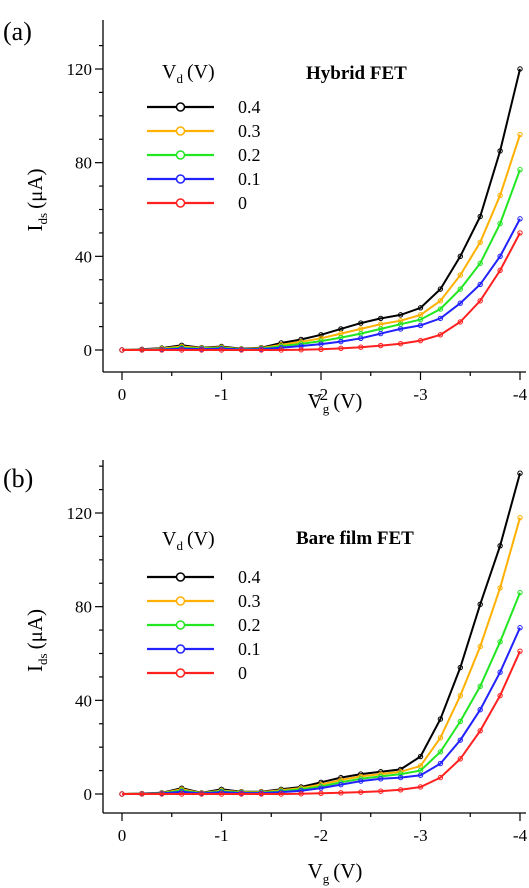 This screenshot has width=529, height=888. Describe the element at coordinates (355, 538) in the screenshot. I see `chart-title: Bare film FET` at that location.